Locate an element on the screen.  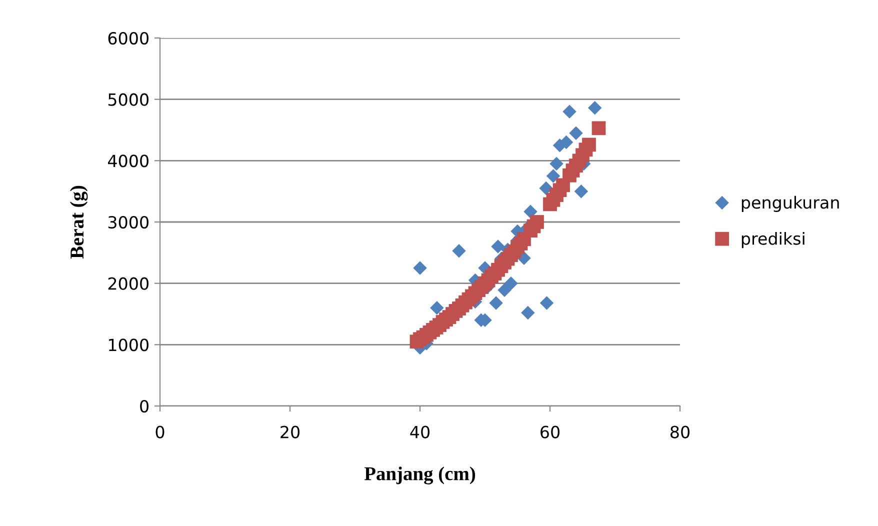
x-tick-label: 0 is located at coordinates (160, 432).